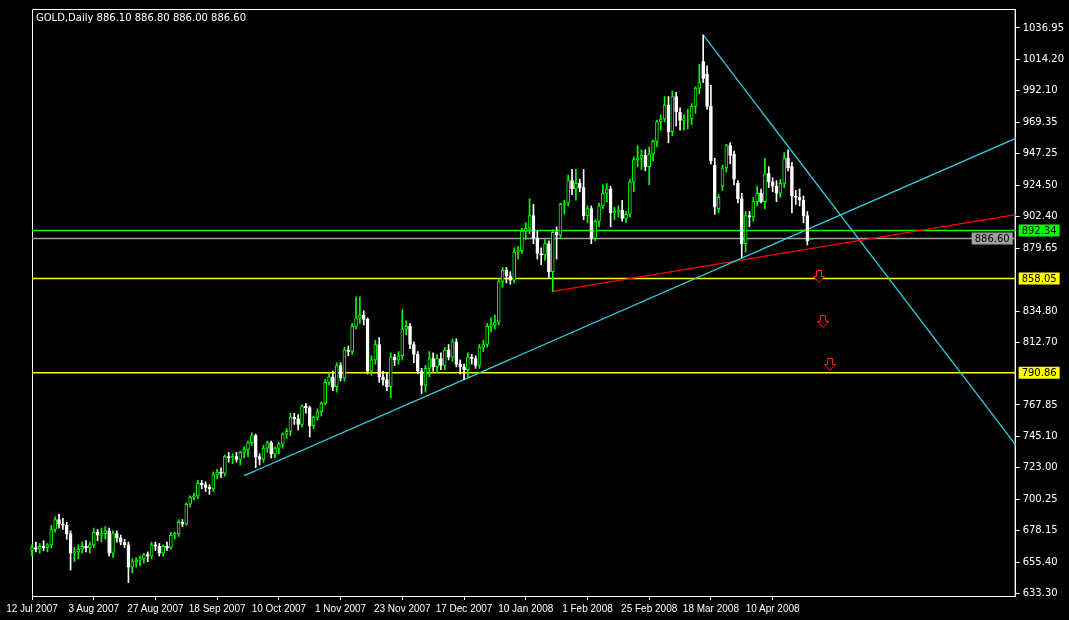 The image size is (1069, 620). Describe the element at coordinates (588, 608) in the screenshot. I see `x-tick-label: 1 Feb 2008` at that location.